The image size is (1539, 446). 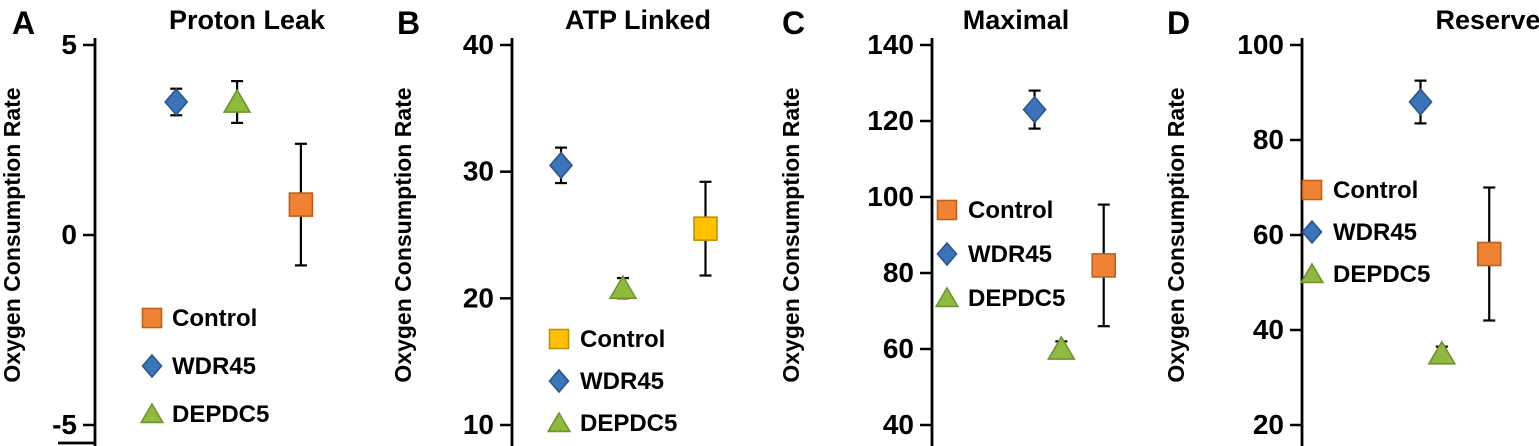 I want to click on y-tick-label: 30, so click(x=478, y=171).